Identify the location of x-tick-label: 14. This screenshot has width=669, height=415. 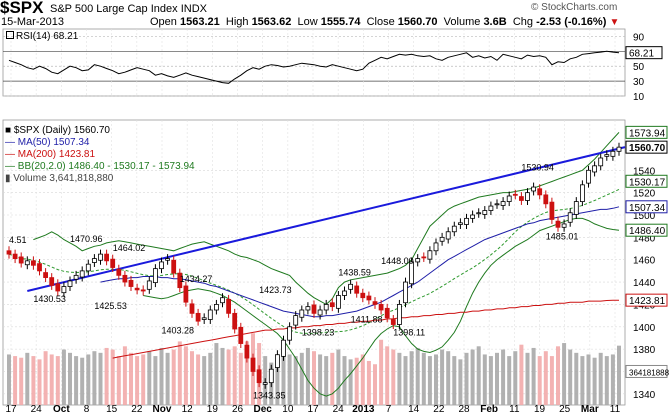
(414, 409).